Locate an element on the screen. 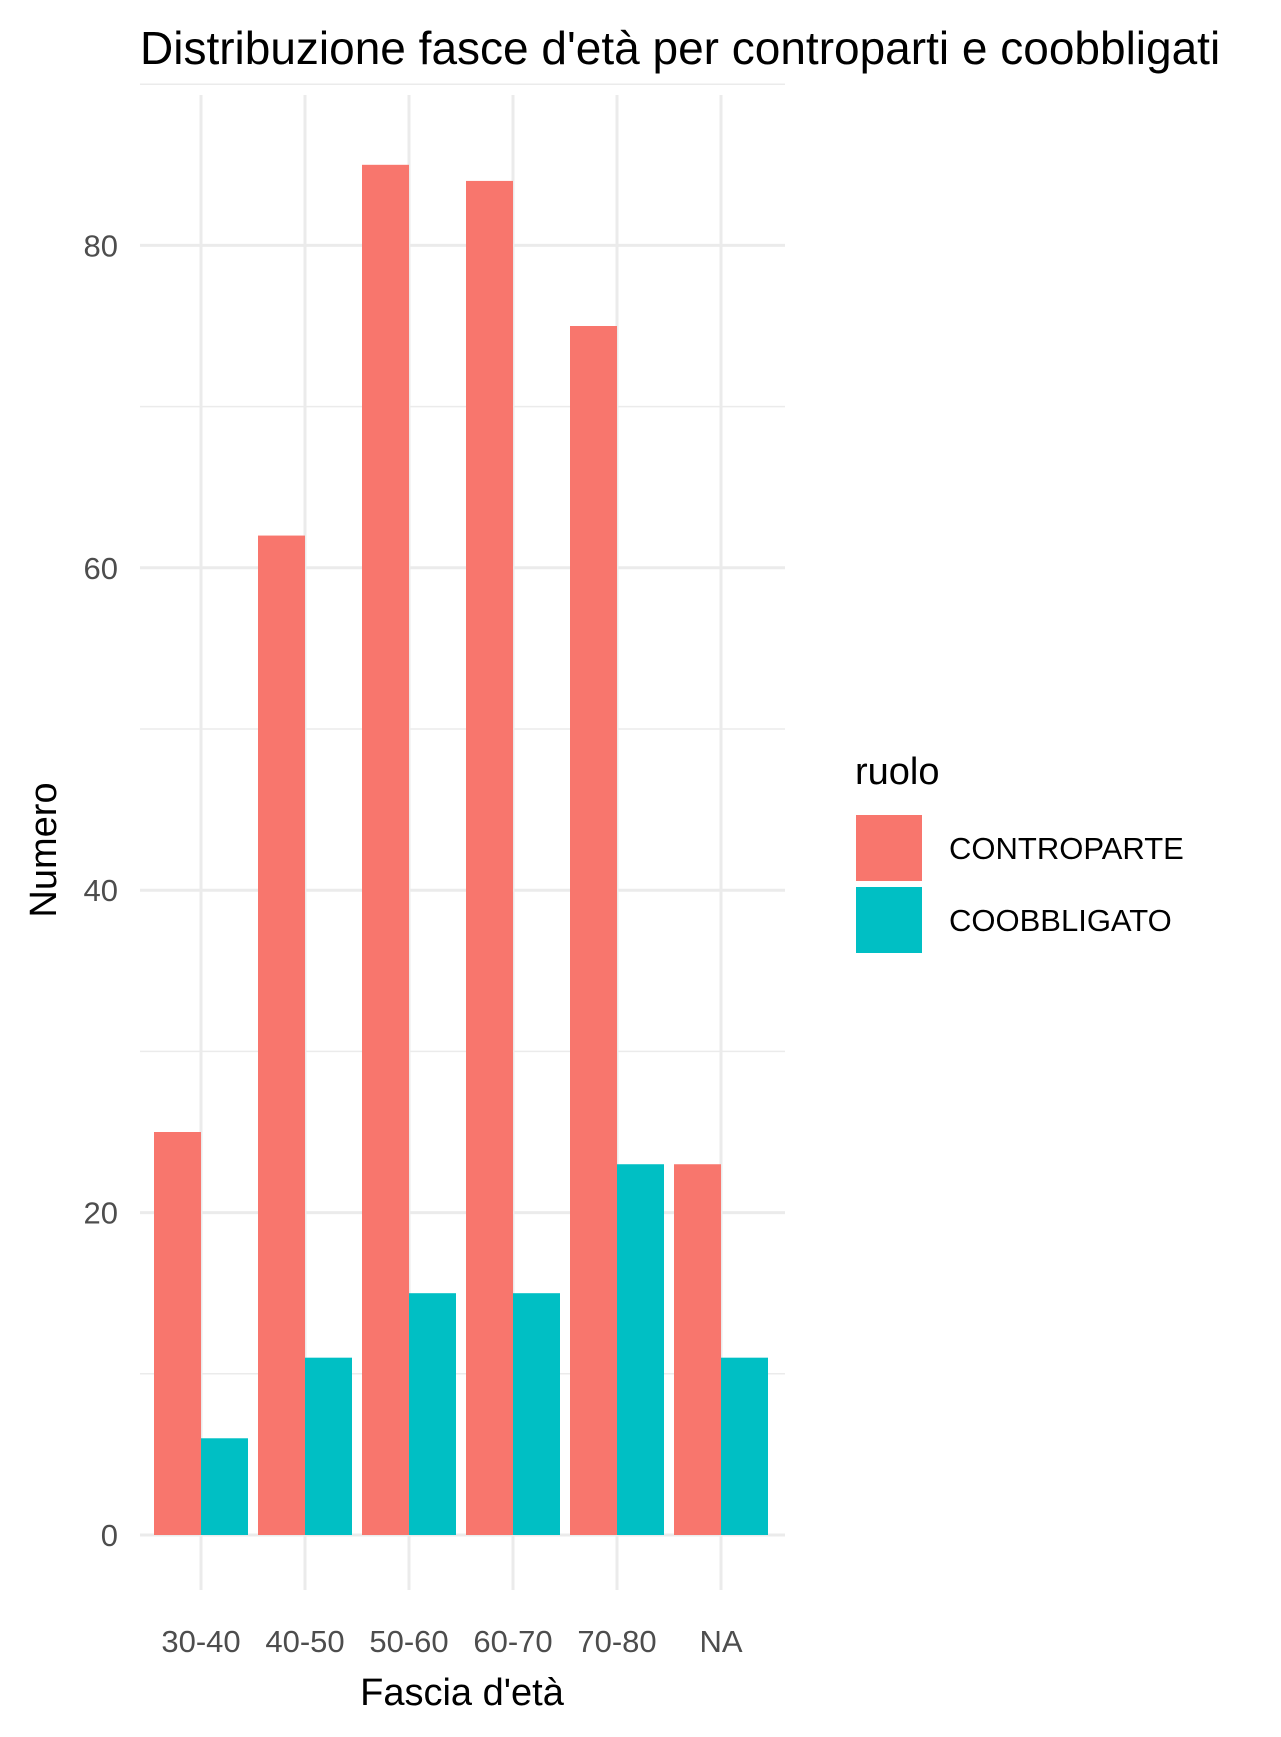  x-axis-ticks: 30-40 40-50 50-60 60-70 70-80 NA is located at coordinates (451, 1641).